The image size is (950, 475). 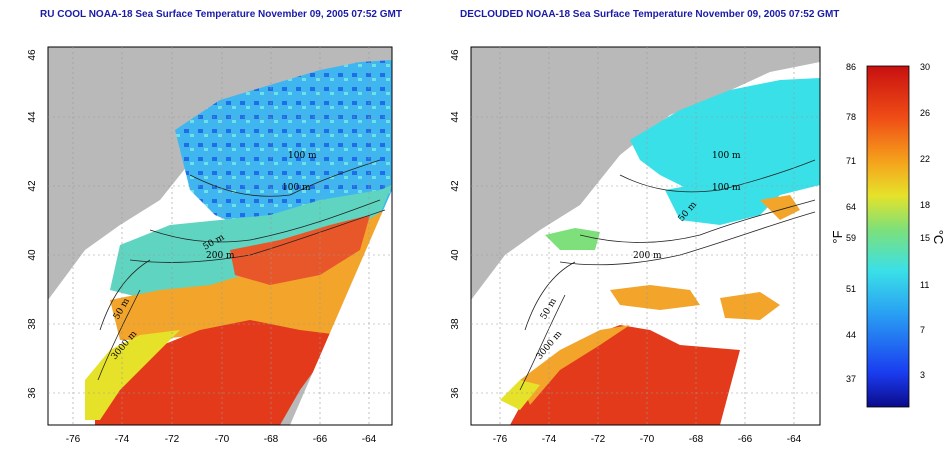 I want to click on shelf-water-region, so click(x=572, y=239).